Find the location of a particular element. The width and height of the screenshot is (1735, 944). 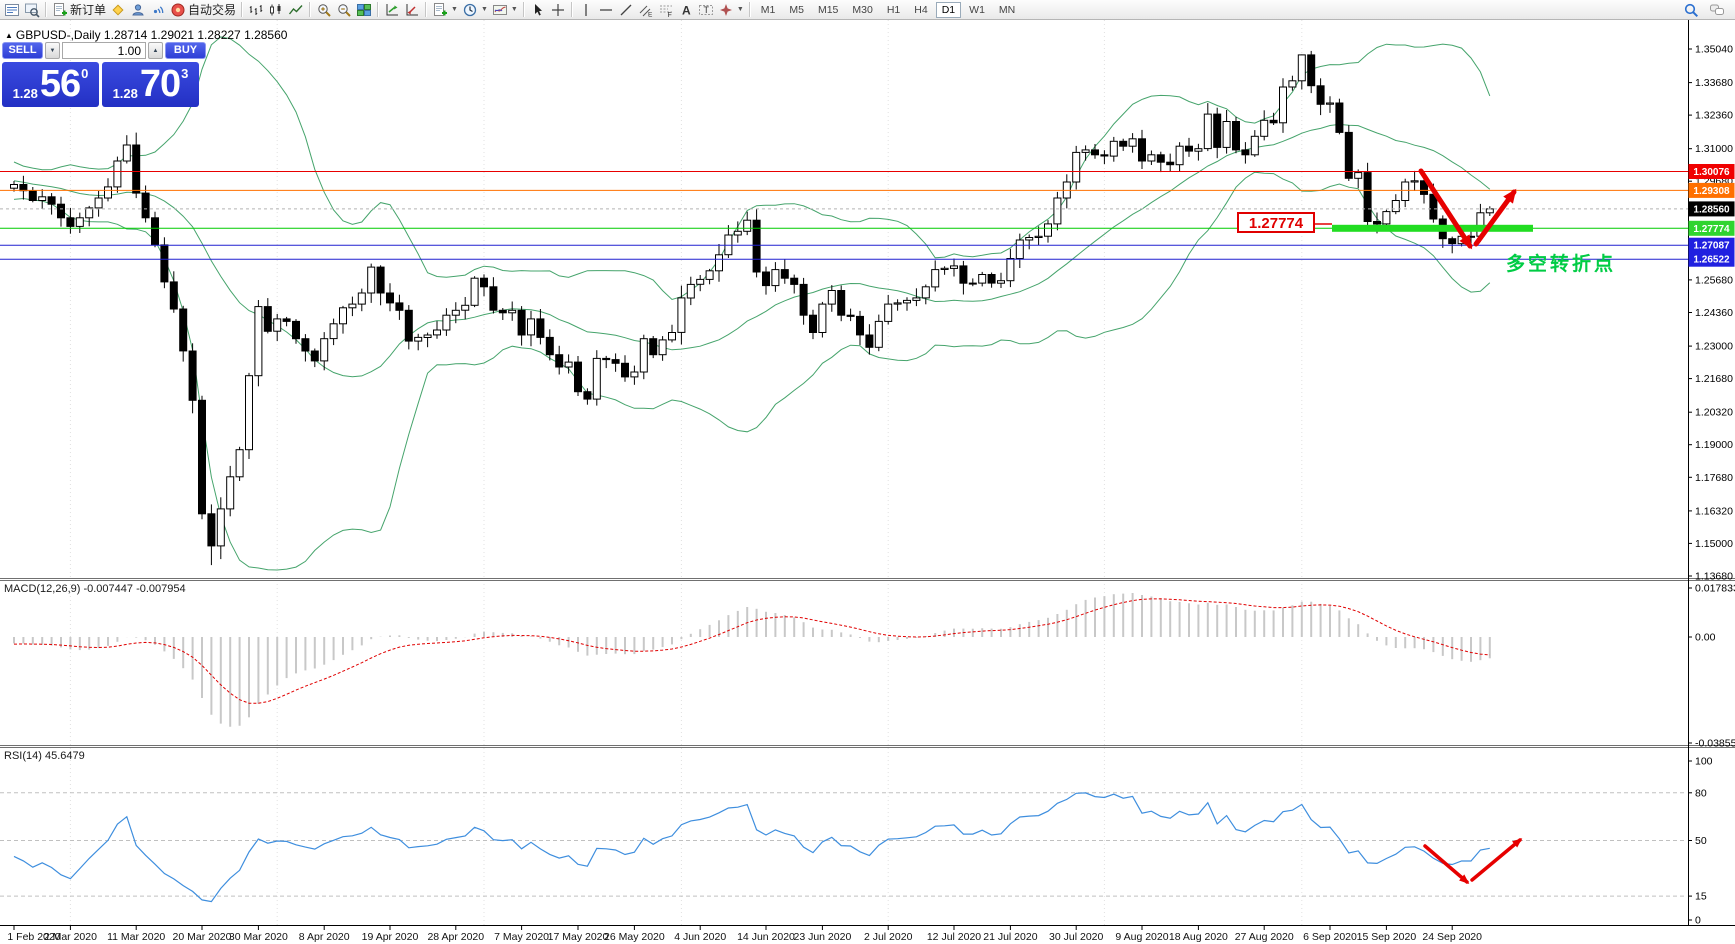

rsi-line is located at coordinates (751, 847).